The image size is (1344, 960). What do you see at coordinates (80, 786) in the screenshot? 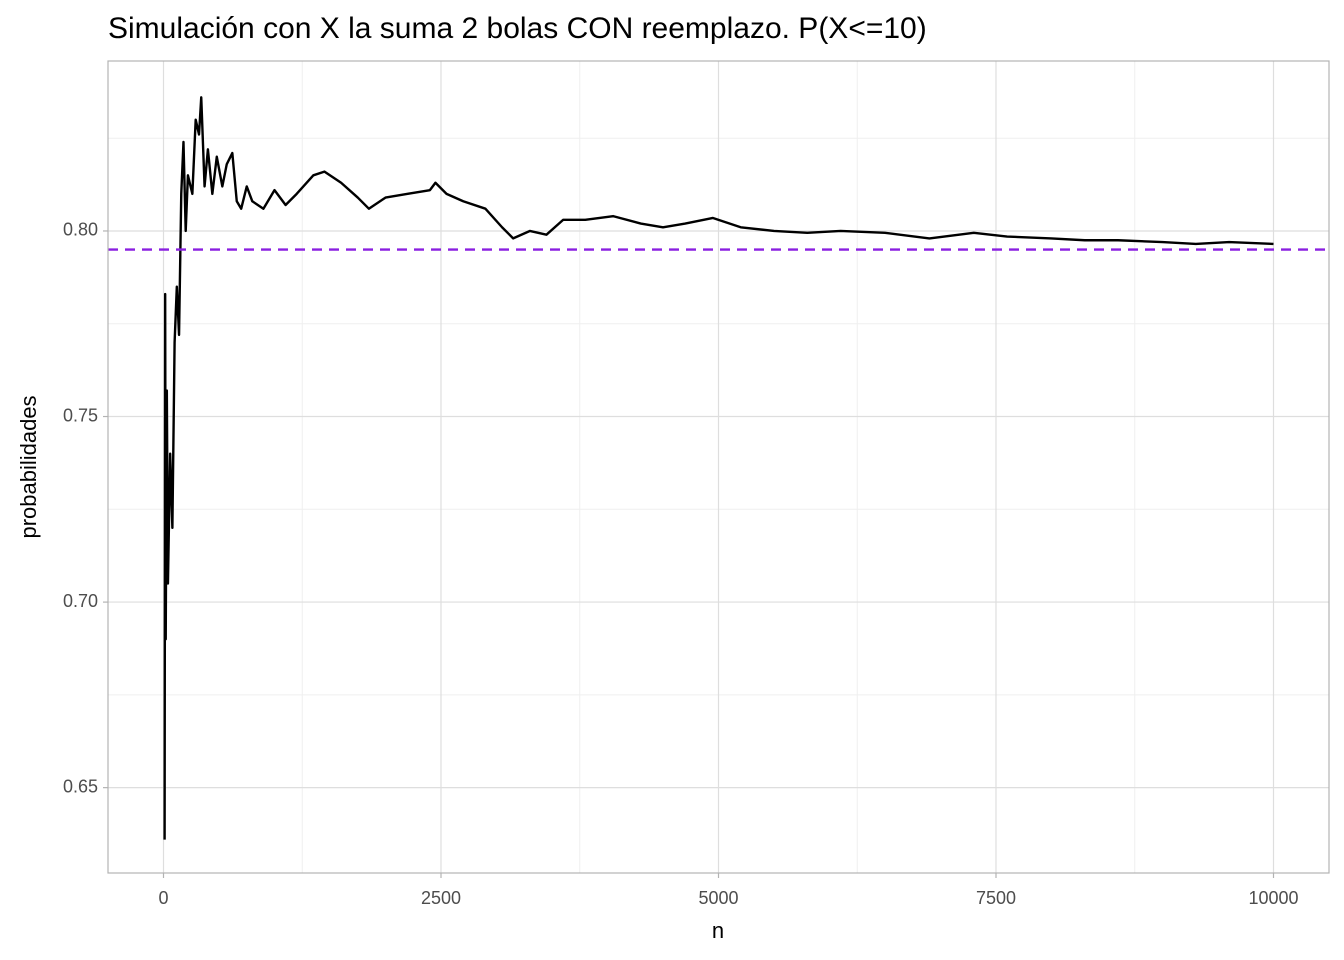
I see `y-tick-label: 0.65` at bounding box center [80, 786].